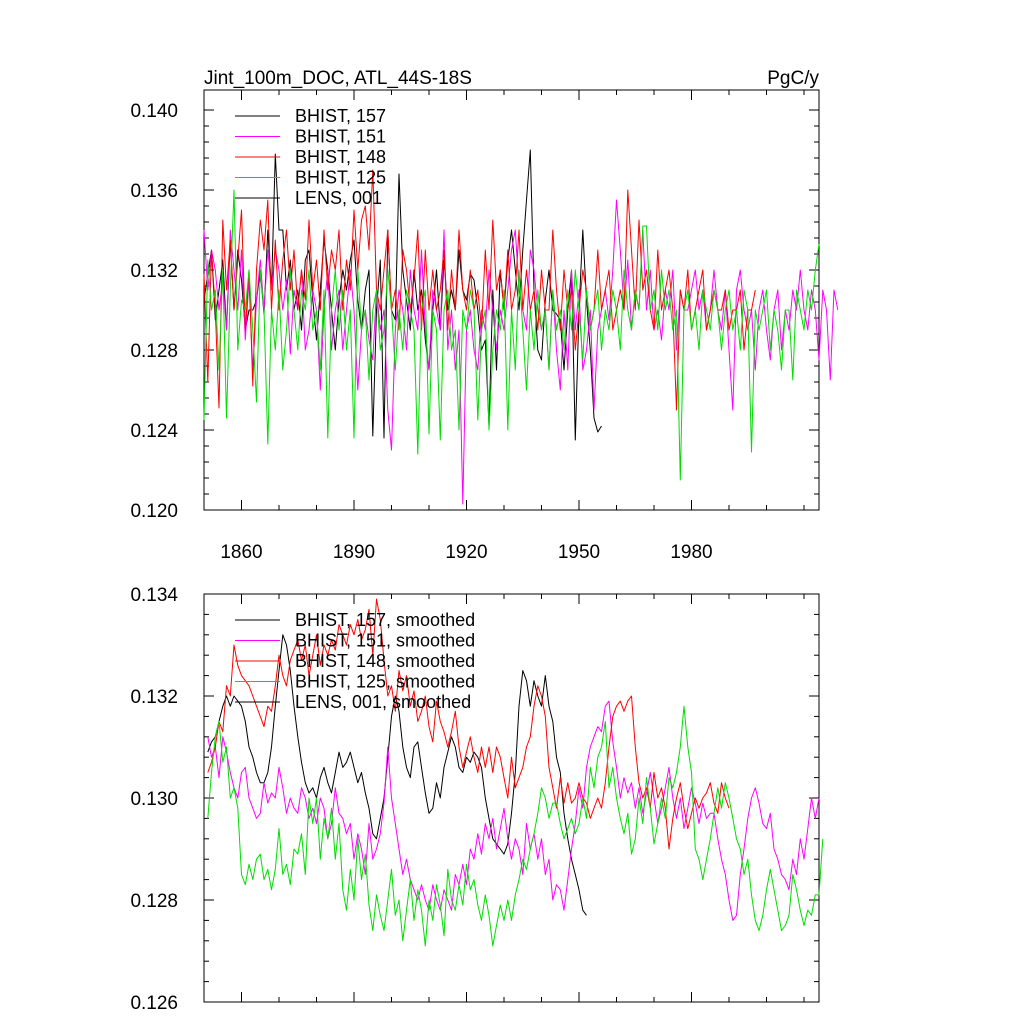 This screenshot has width=1024, height=1024. I want to click on x-tick-label: 1950, so click(579, 552).